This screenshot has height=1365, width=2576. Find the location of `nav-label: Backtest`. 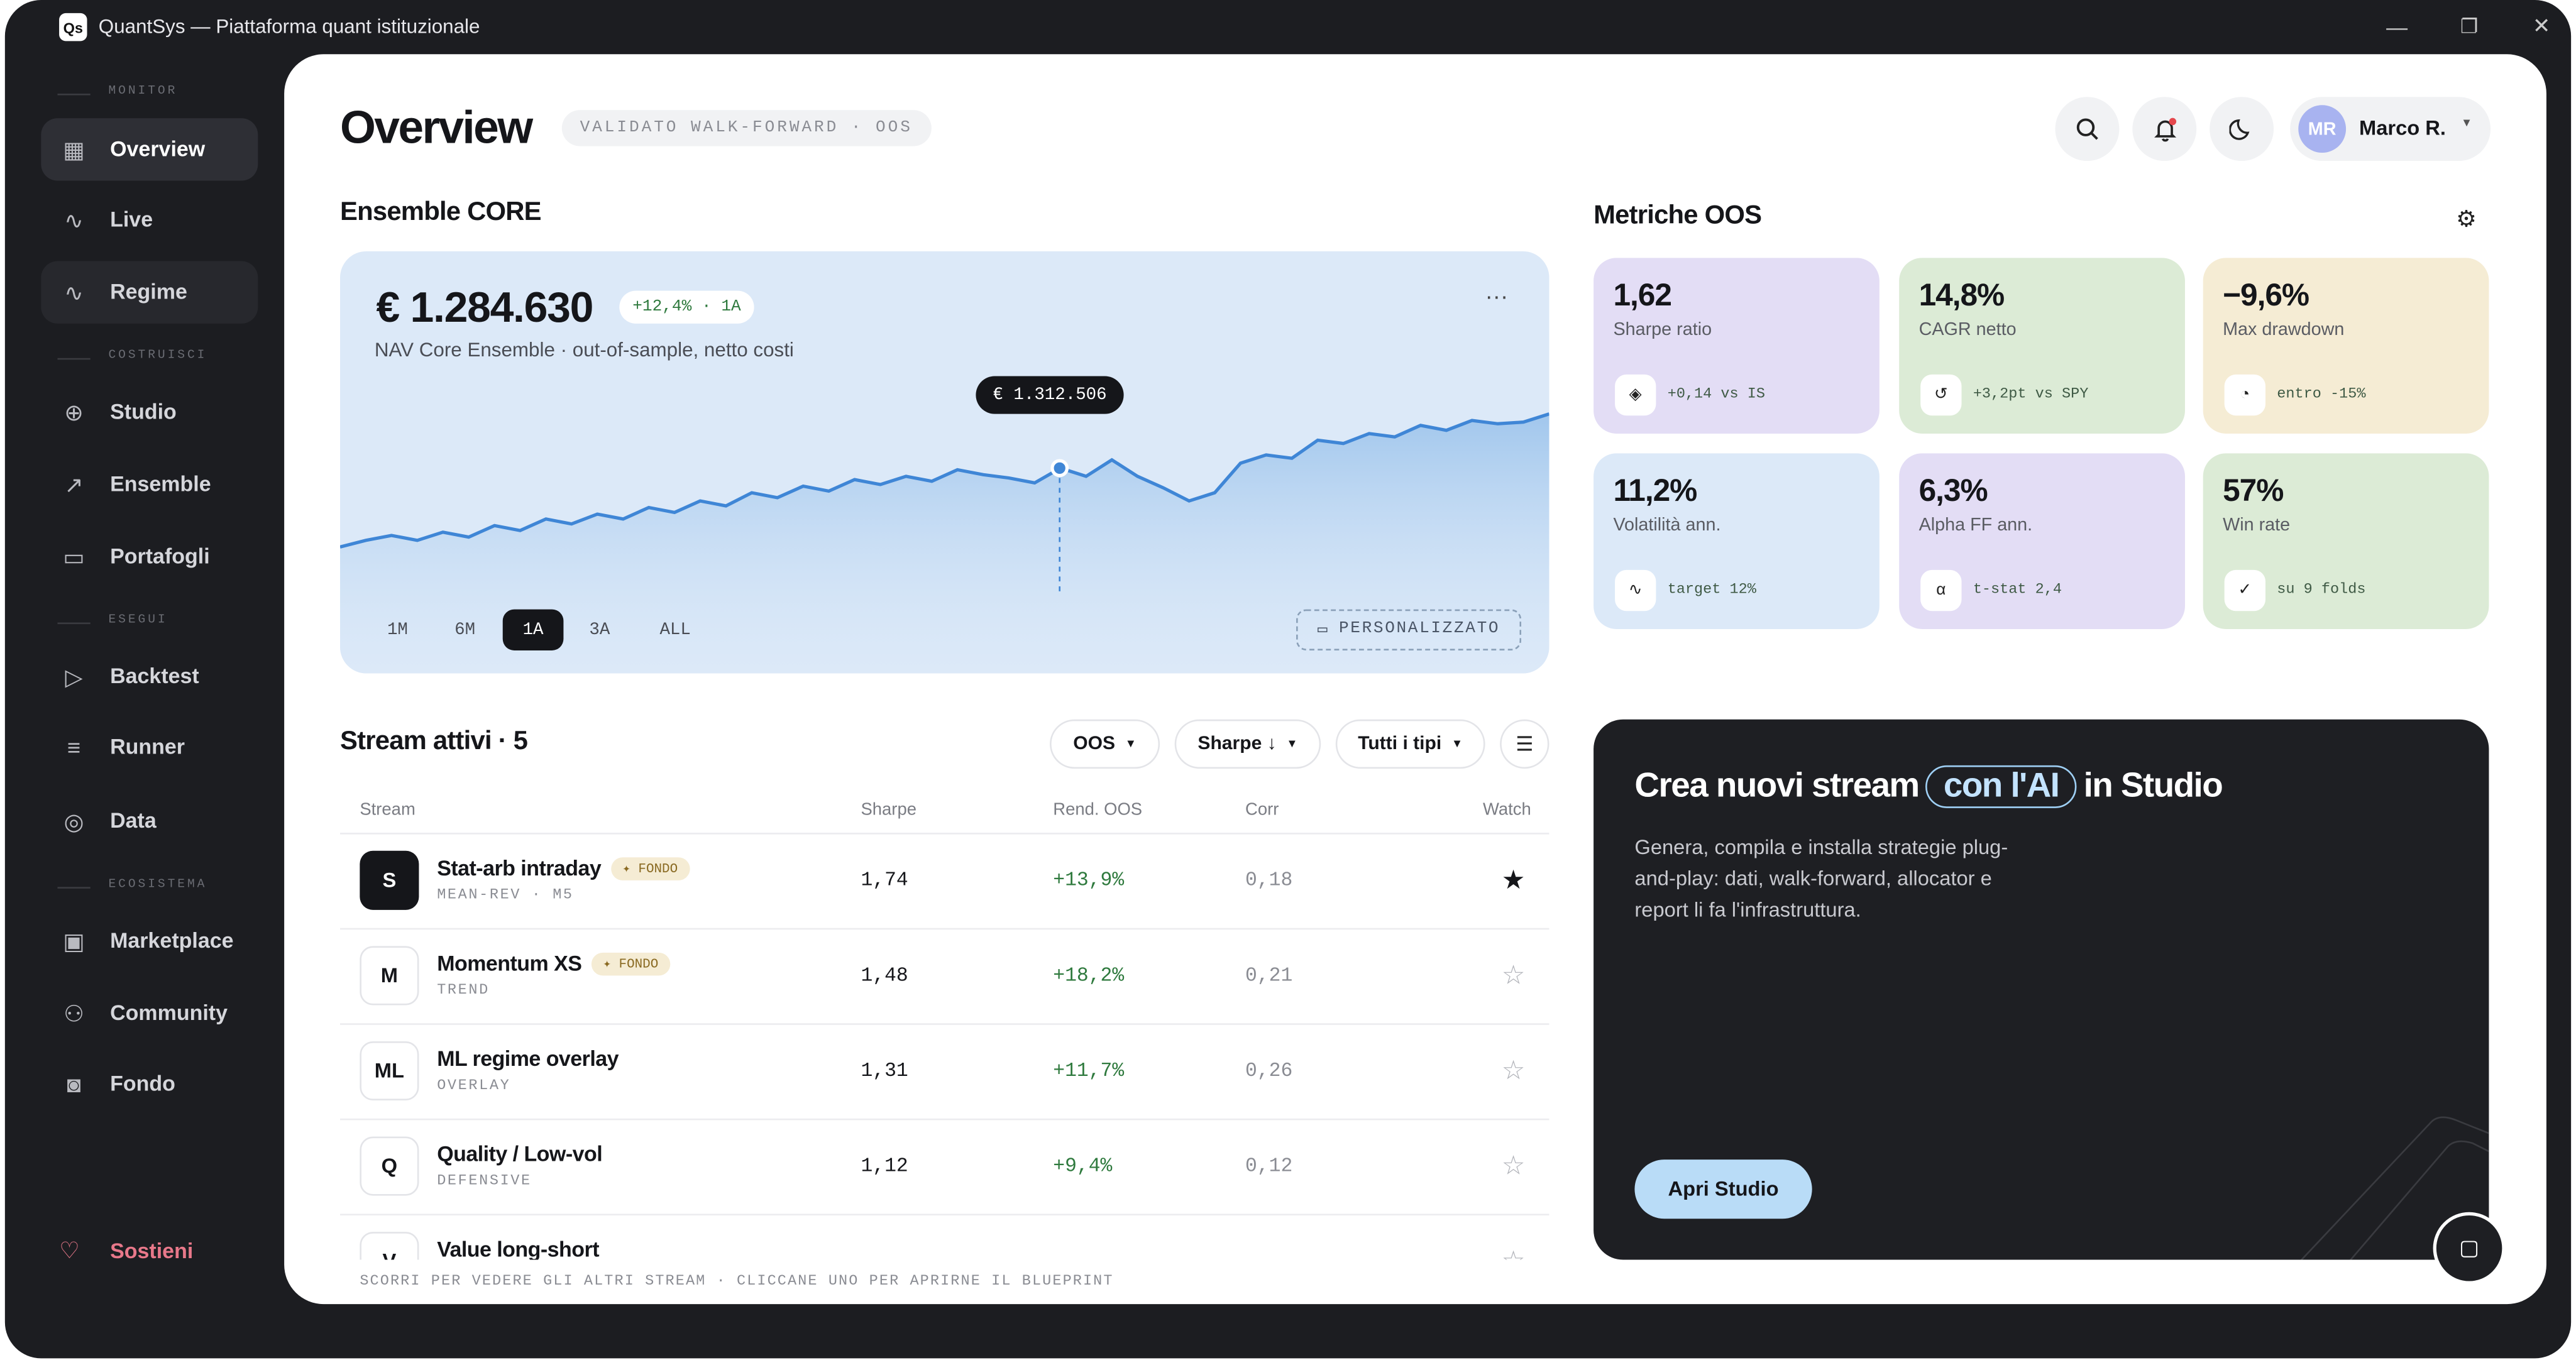

nav-label: Backtest is located at coordinates (154, 676).